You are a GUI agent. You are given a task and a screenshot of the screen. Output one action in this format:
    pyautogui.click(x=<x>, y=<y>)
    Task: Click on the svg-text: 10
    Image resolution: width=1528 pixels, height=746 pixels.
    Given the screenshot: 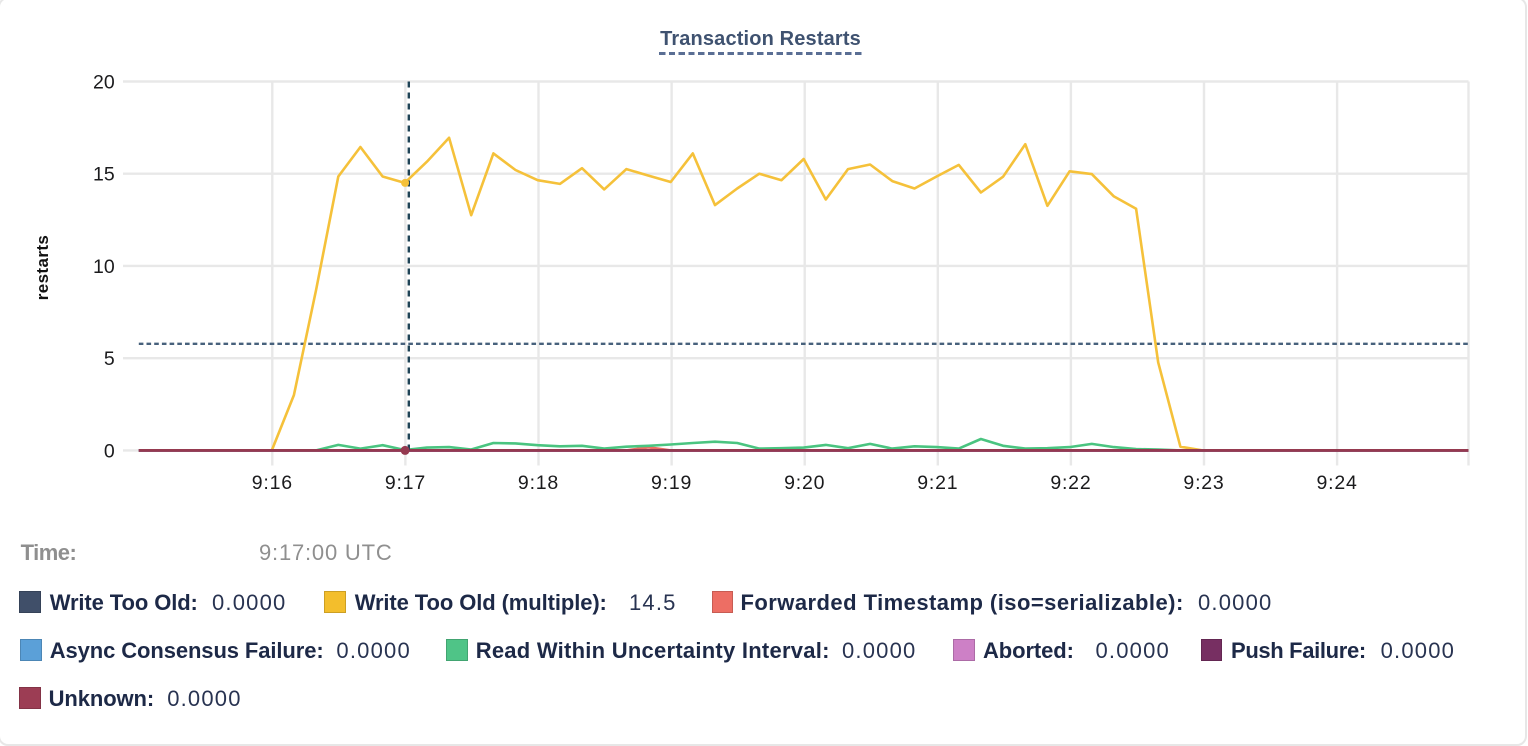 What is the action you would take?
    pyautogui.click(x=104, y=267)
    